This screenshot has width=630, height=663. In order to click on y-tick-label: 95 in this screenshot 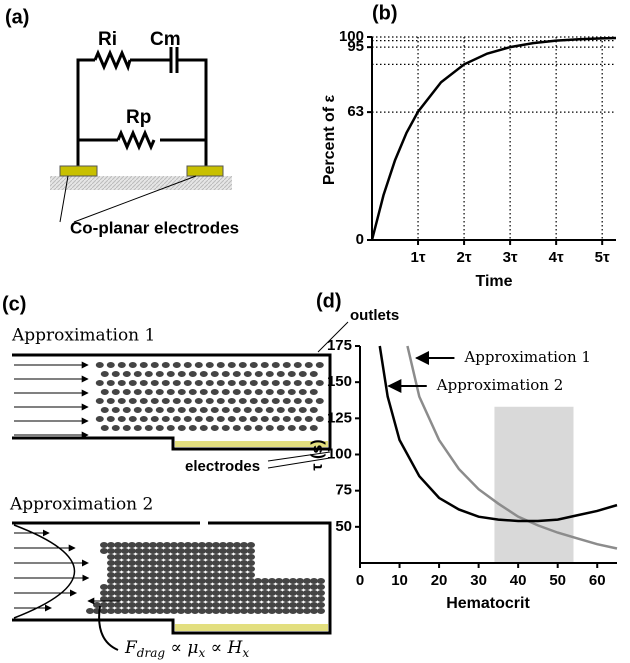, I will do `click(355, 46)`.